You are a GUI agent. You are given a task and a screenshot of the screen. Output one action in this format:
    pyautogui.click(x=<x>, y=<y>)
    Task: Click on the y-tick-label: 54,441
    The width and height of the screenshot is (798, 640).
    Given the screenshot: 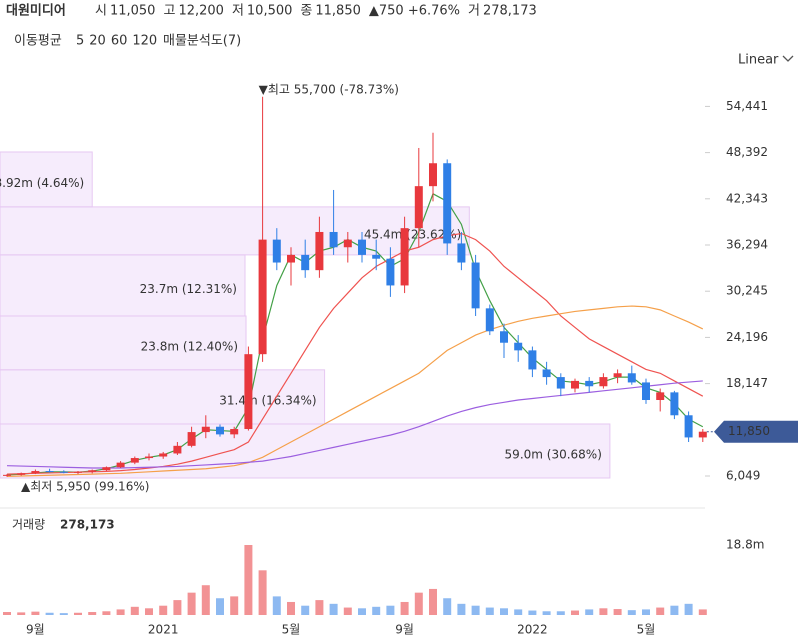 What is the action you would take?
    pyautogui.click(x=747, y=106)
    